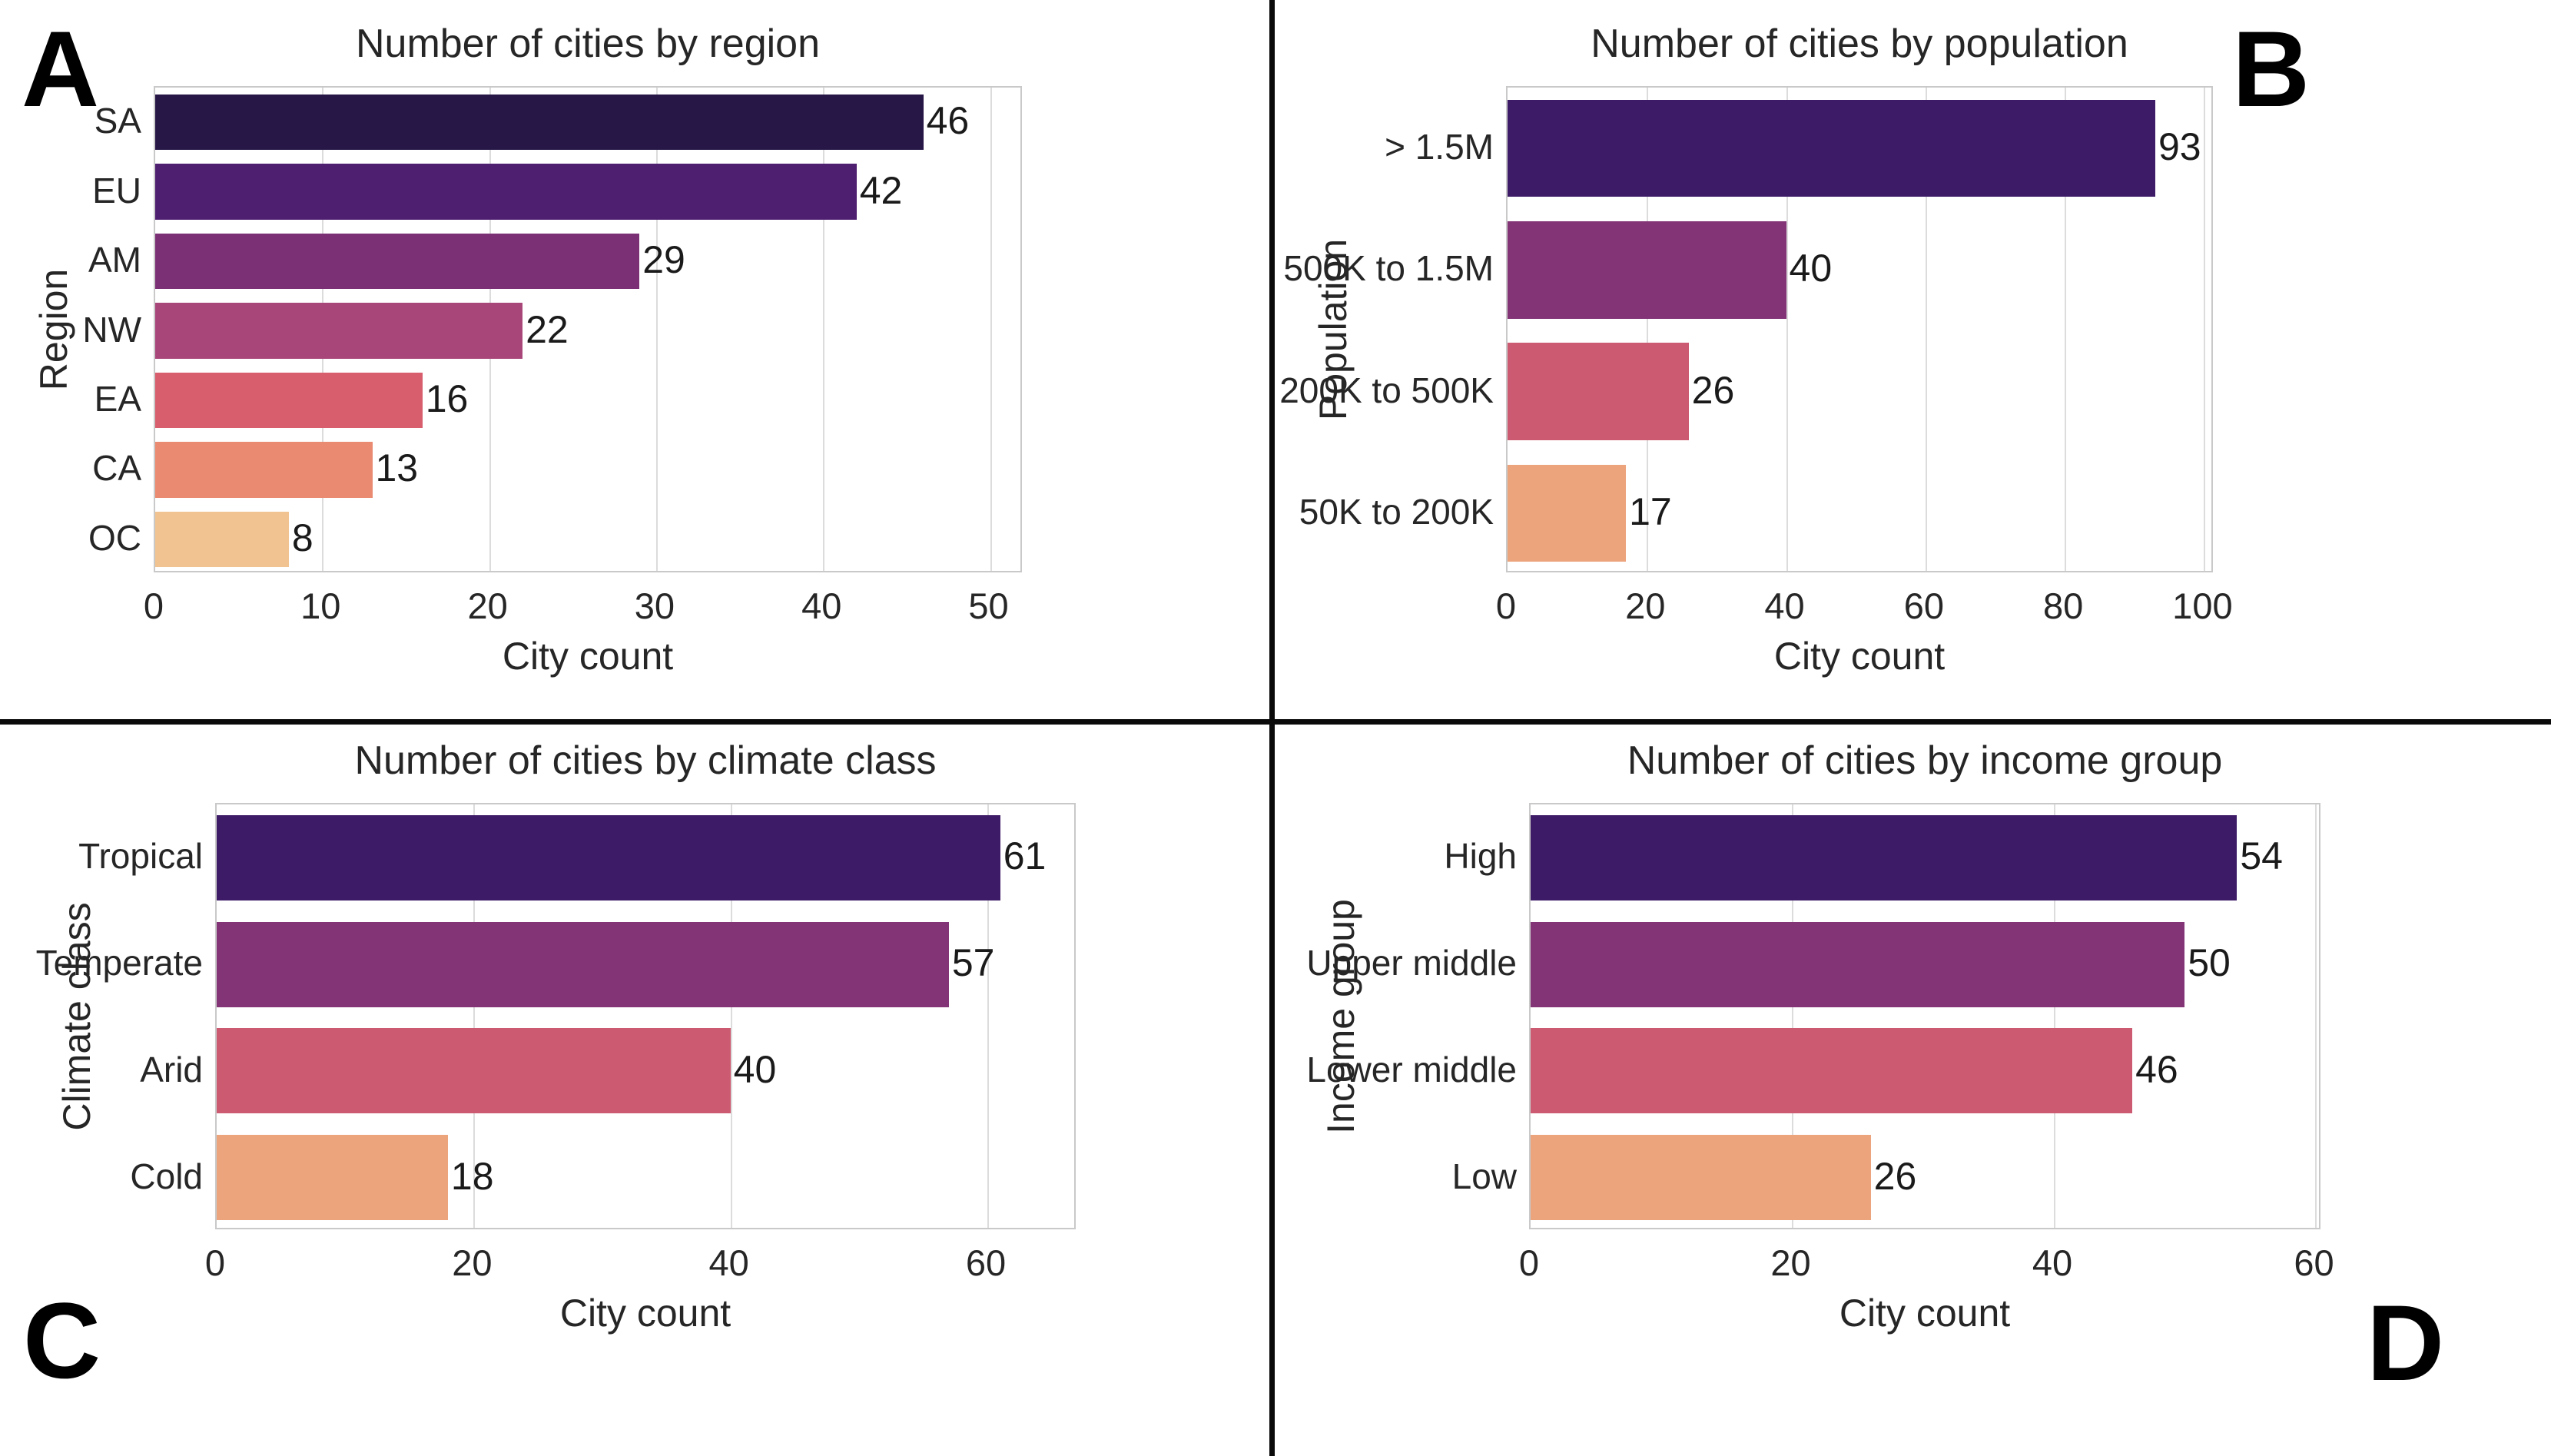 Image resolution: width=2551 pixels, height=1456 pixels. Describe the element at coordinates (116, 190) in the screenshot. I see `y-category-label: EU` at that location.